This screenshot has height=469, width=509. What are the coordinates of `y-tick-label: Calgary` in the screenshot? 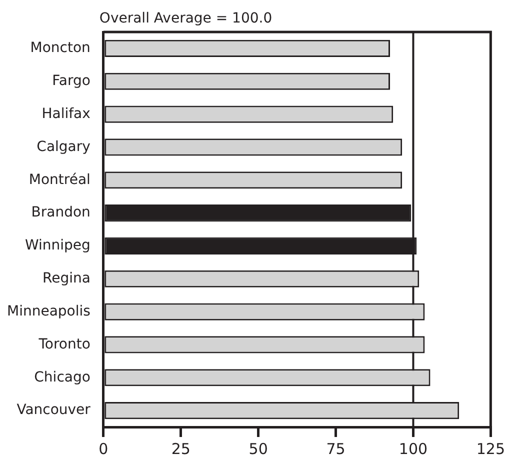 It's located at (63, 146).